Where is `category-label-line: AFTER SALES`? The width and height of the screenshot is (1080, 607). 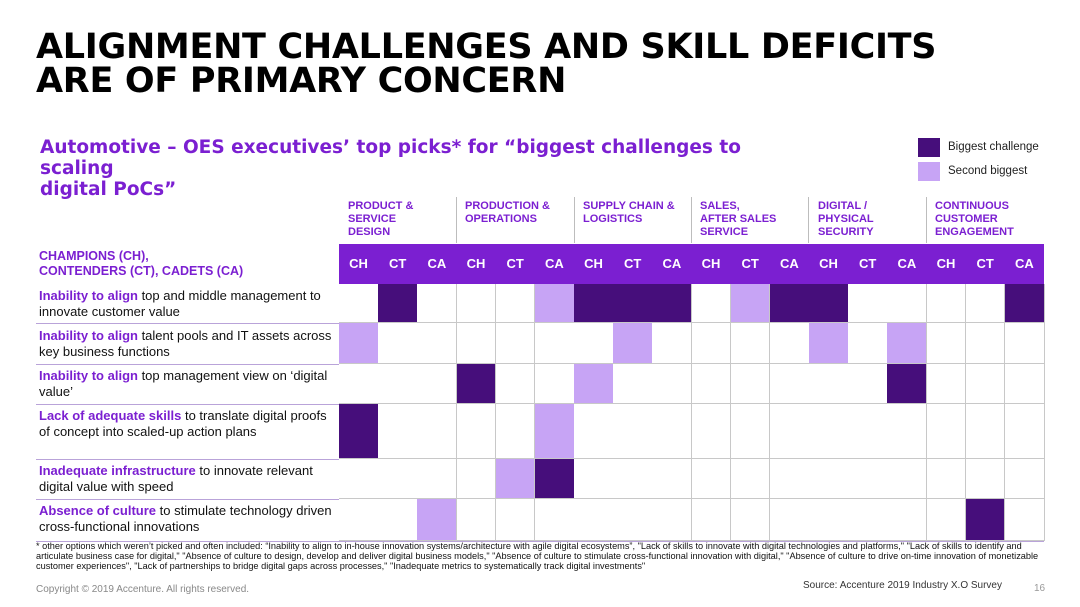
category-label-line: AFTER SALES is located at coordinates (738, 219).